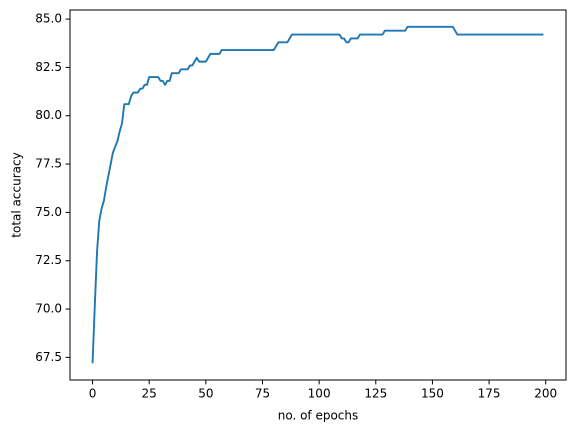 The image size is (576, 432). What do you see at coordinates (48, 19) in the screenshot?
I see `y-tick-label: 85.0` at bounding box center [48, 19].